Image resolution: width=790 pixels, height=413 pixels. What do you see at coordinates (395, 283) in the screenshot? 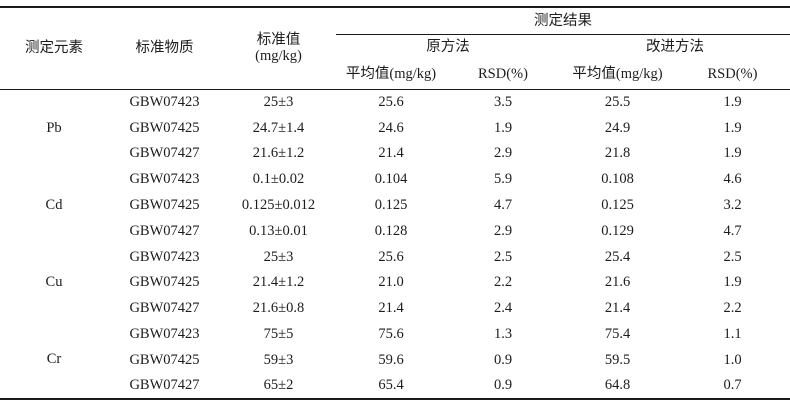
I see `table-row: GBW07425 21.4±1.2 21.0 2.2 21.6 1.9` at bounding box center [395, 283].